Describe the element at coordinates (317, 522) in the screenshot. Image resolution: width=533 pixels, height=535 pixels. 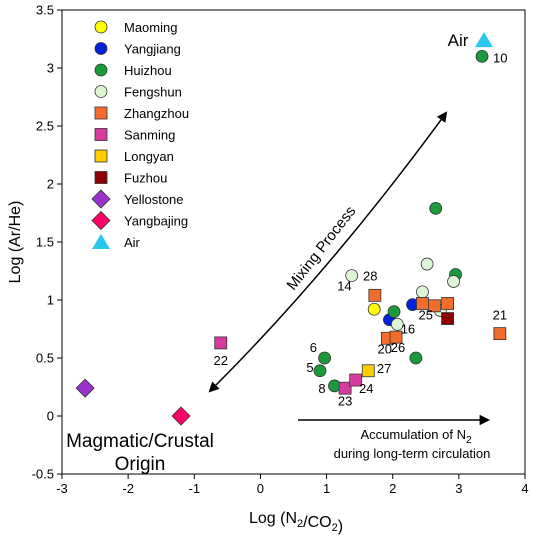
I see `axis-title-part: /CO` at that location.